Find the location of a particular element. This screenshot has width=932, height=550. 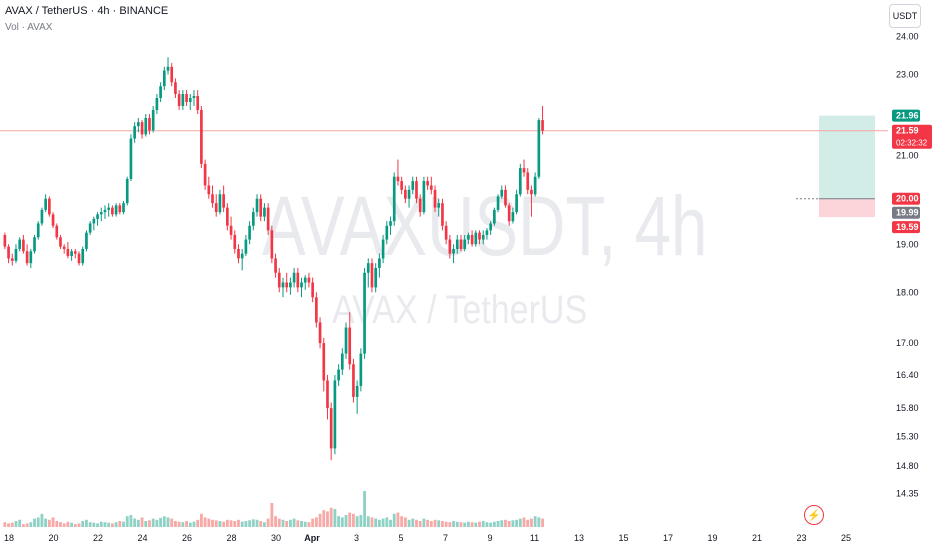

x-tick-label: 25 is located at coordinates (846, 538).